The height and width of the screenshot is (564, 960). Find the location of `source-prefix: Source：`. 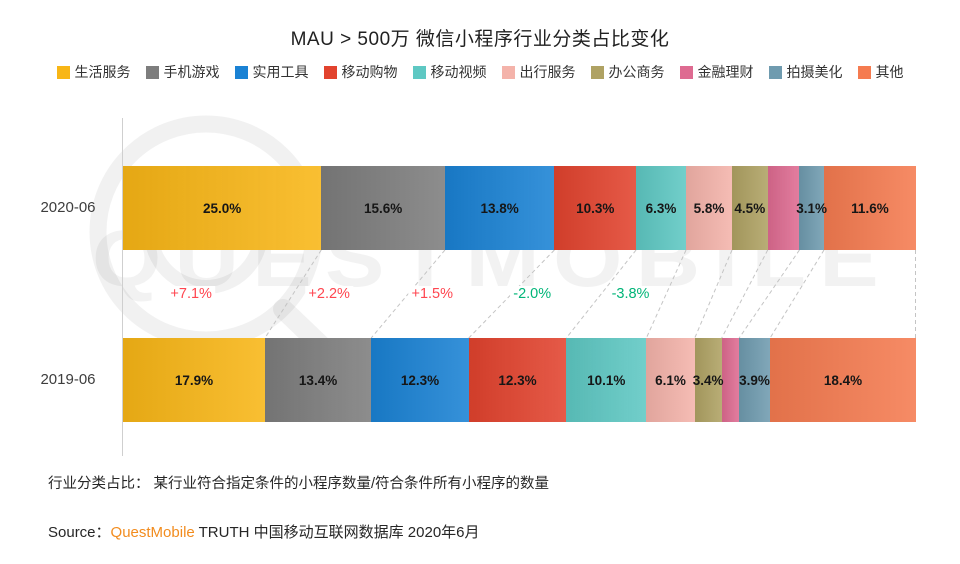

source-prefix: Source： is located at coordinates (79, 532).